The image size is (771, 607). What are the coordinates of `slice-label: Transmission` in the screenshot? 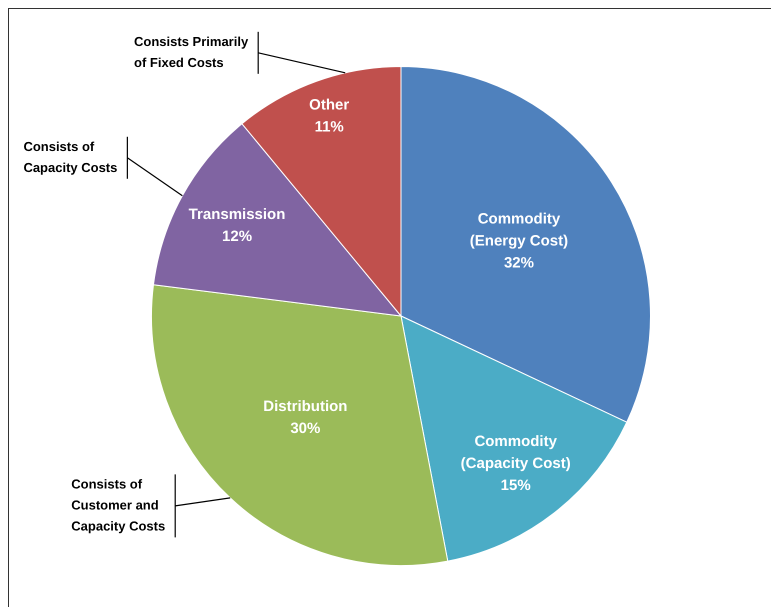 It's located at (237, 214).